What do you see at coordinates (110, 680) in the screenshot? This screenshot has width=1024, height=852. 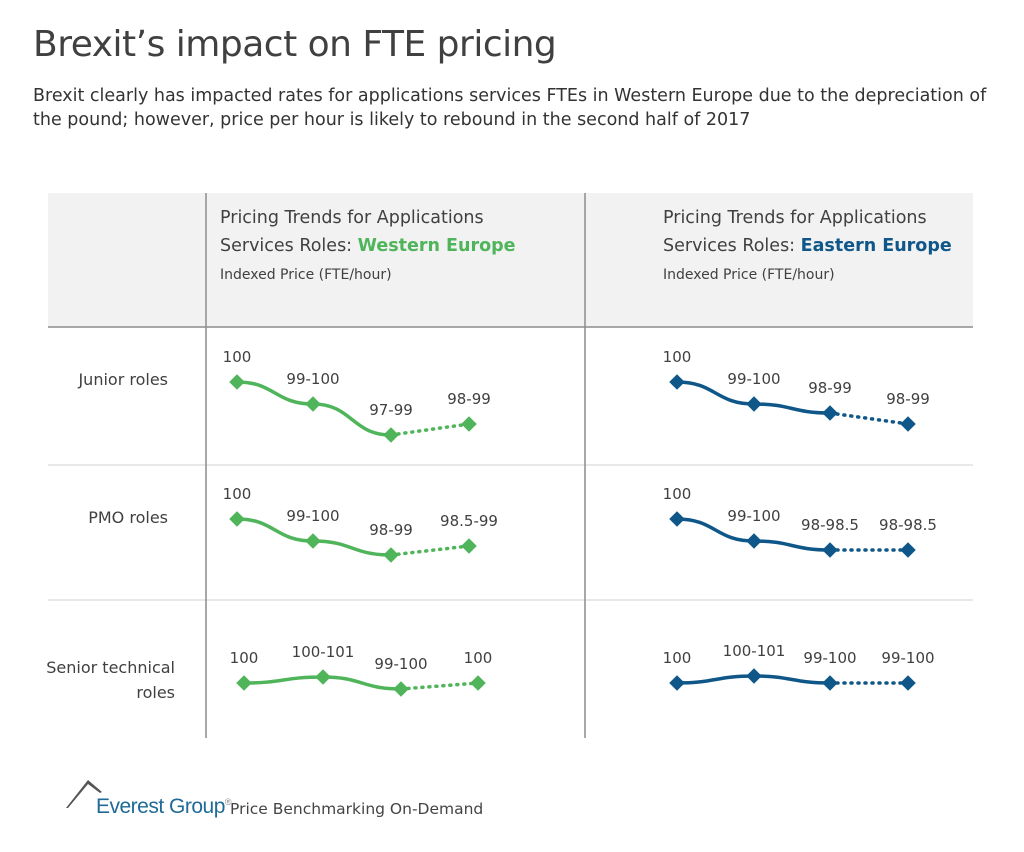 I see `row-label-senior: Senior technical roles` at bounding box center [110, 680].